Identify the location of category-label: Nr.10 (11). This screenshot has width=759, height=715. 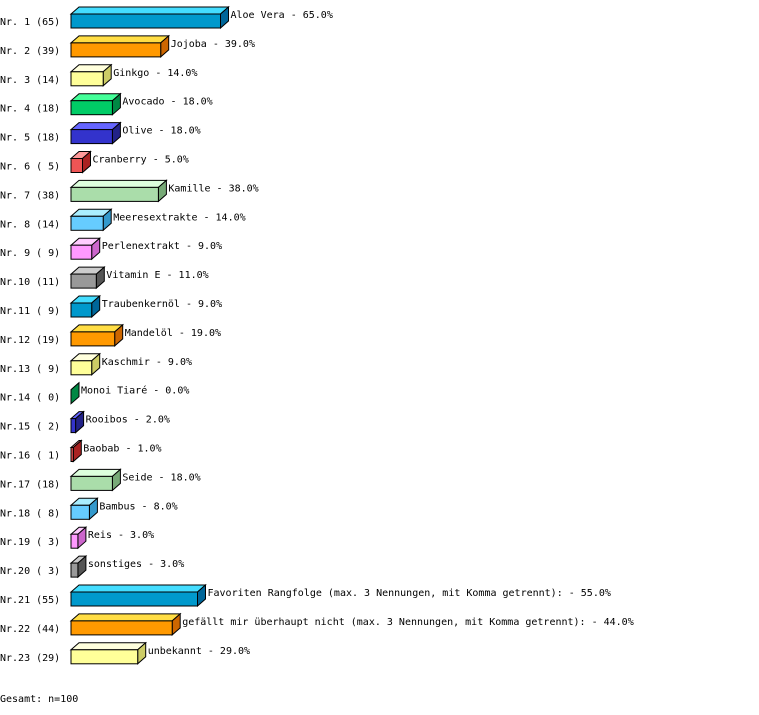
(30, 282).